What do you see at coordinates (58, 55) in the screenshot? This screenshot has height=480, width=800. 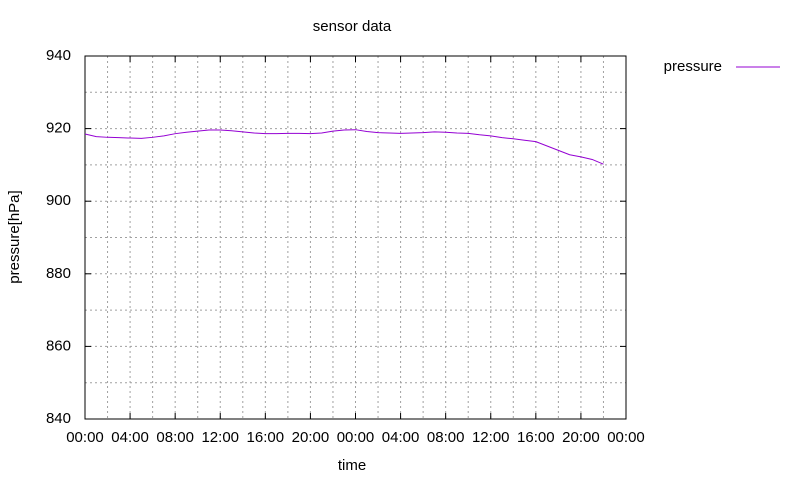 I see `y-tick-label: 940` at bounding box center [58, 55].